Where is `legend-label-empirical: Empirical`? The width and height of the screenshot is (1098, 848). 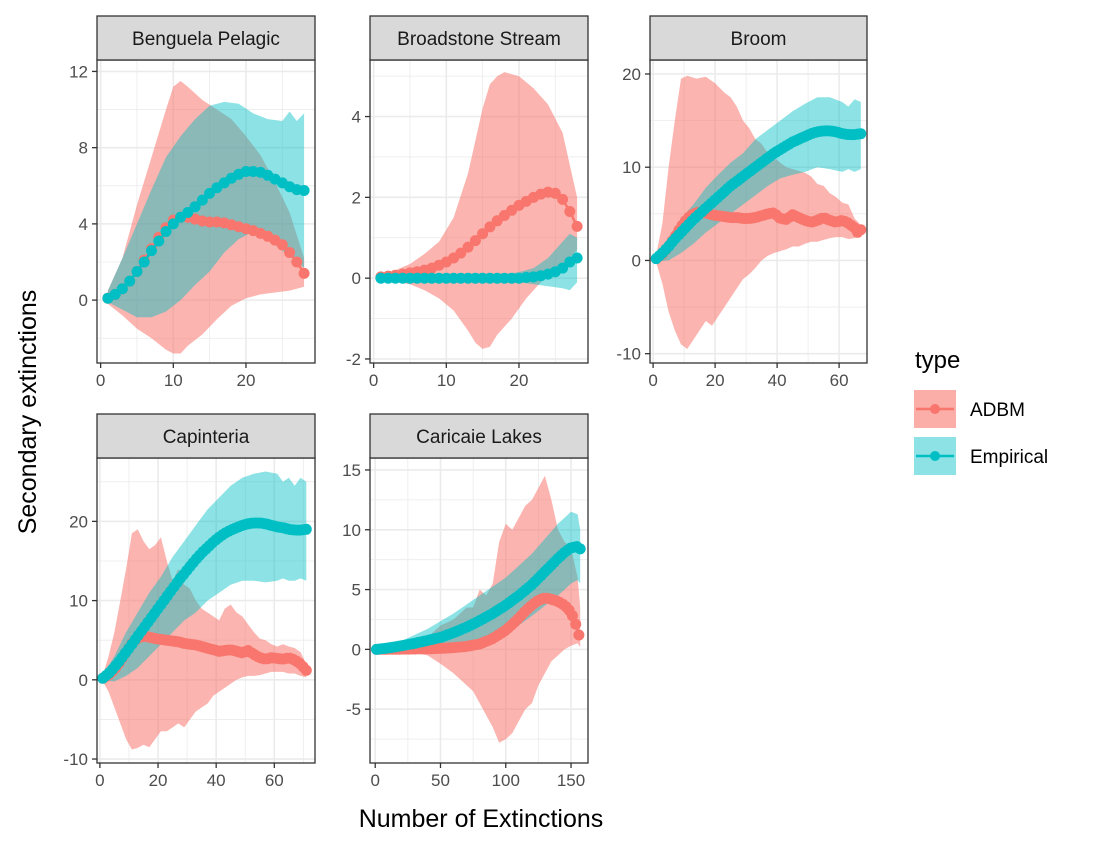
legend-label-empirical: Empirical is located at coordinates (1009, 457).